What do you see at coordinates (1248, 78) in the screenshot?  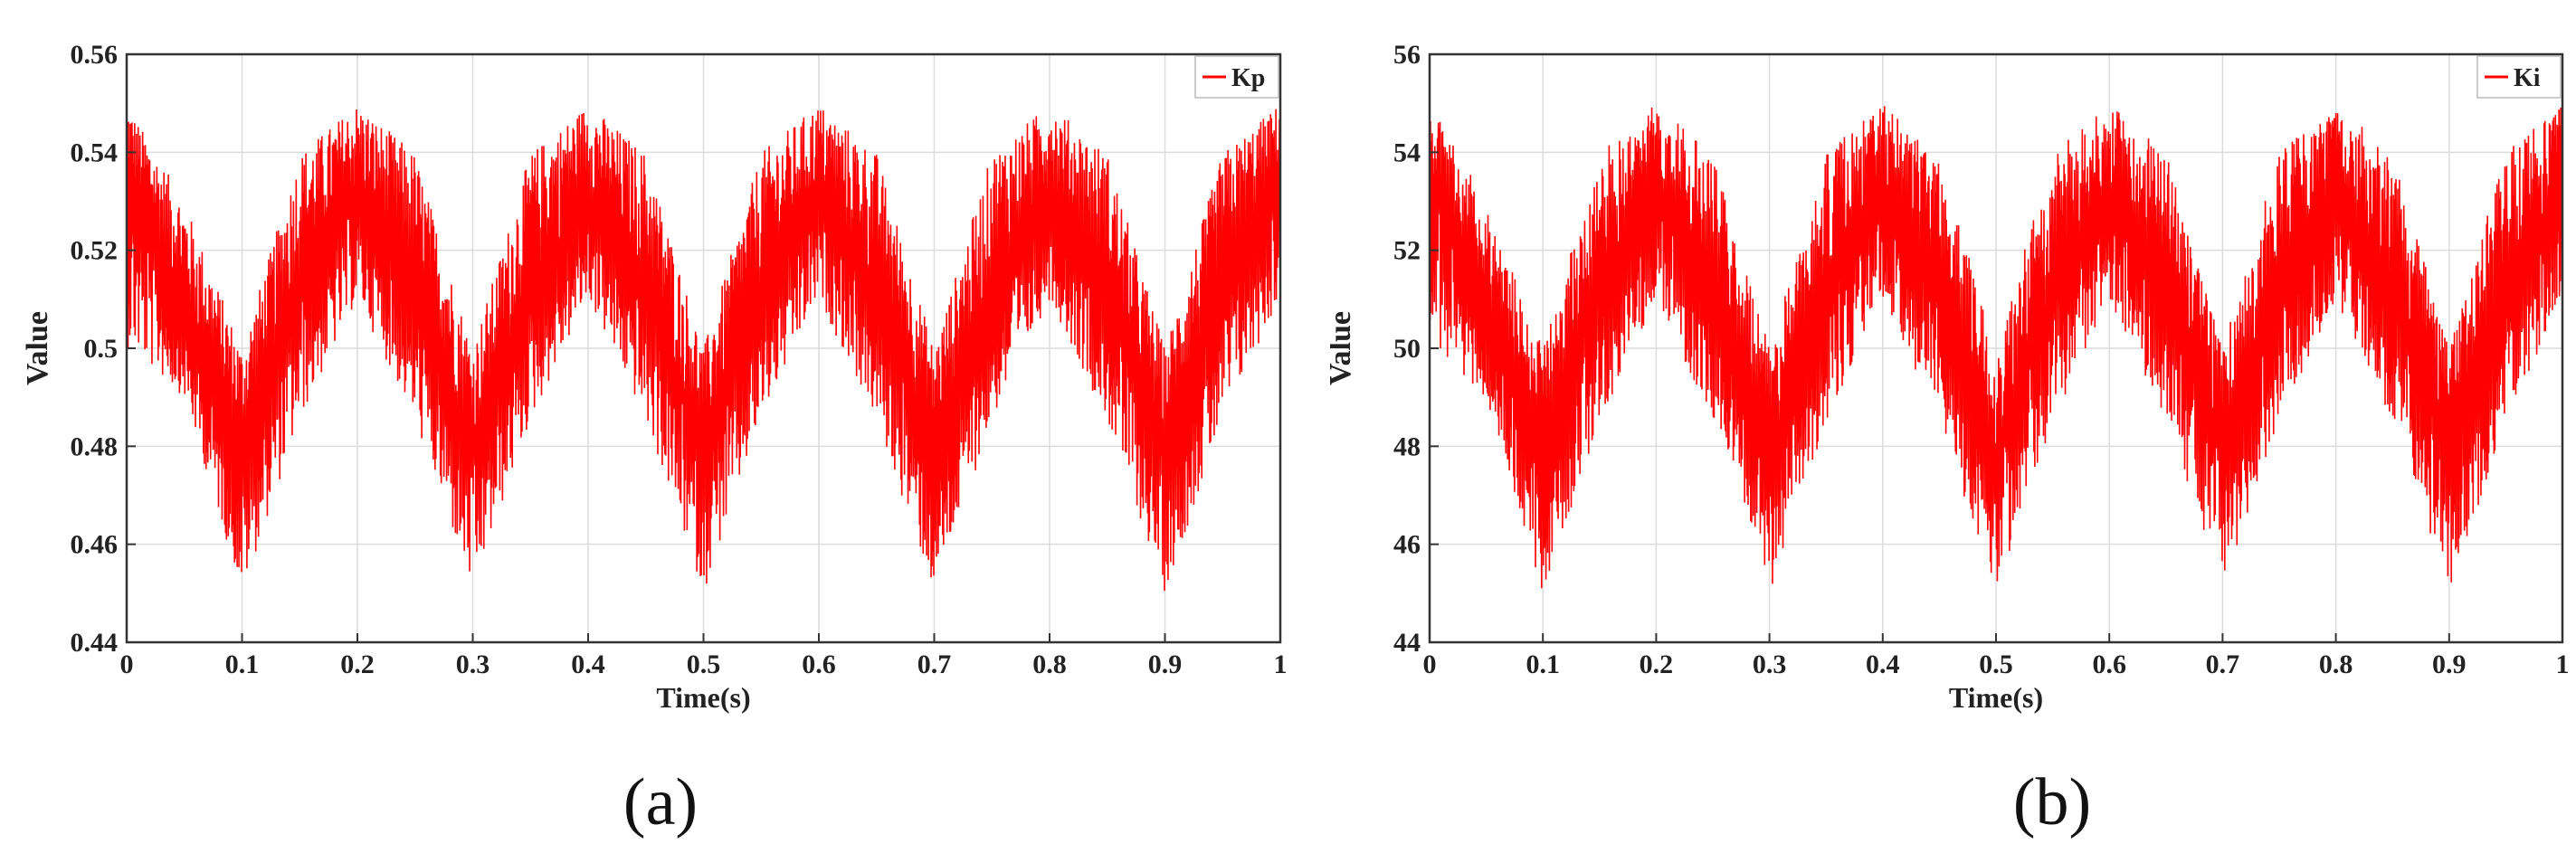 I see `legend-label: Kp` at bounding box center [1248, 78].